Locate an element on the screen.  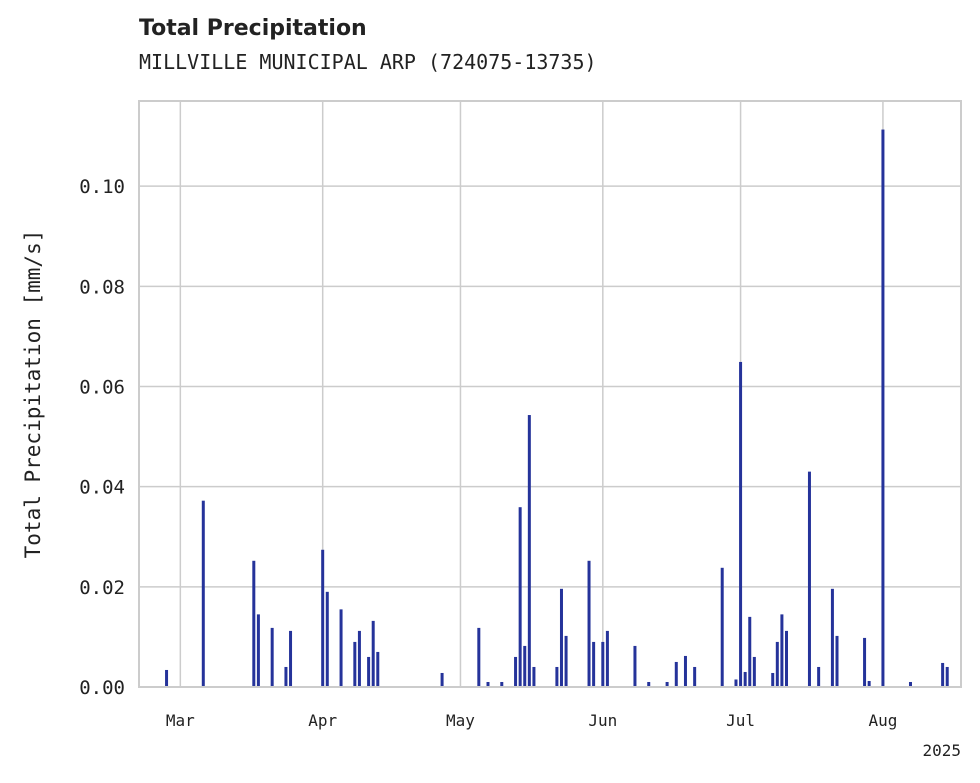
x-tick-label: Apr is located at coordinates (322, 720).